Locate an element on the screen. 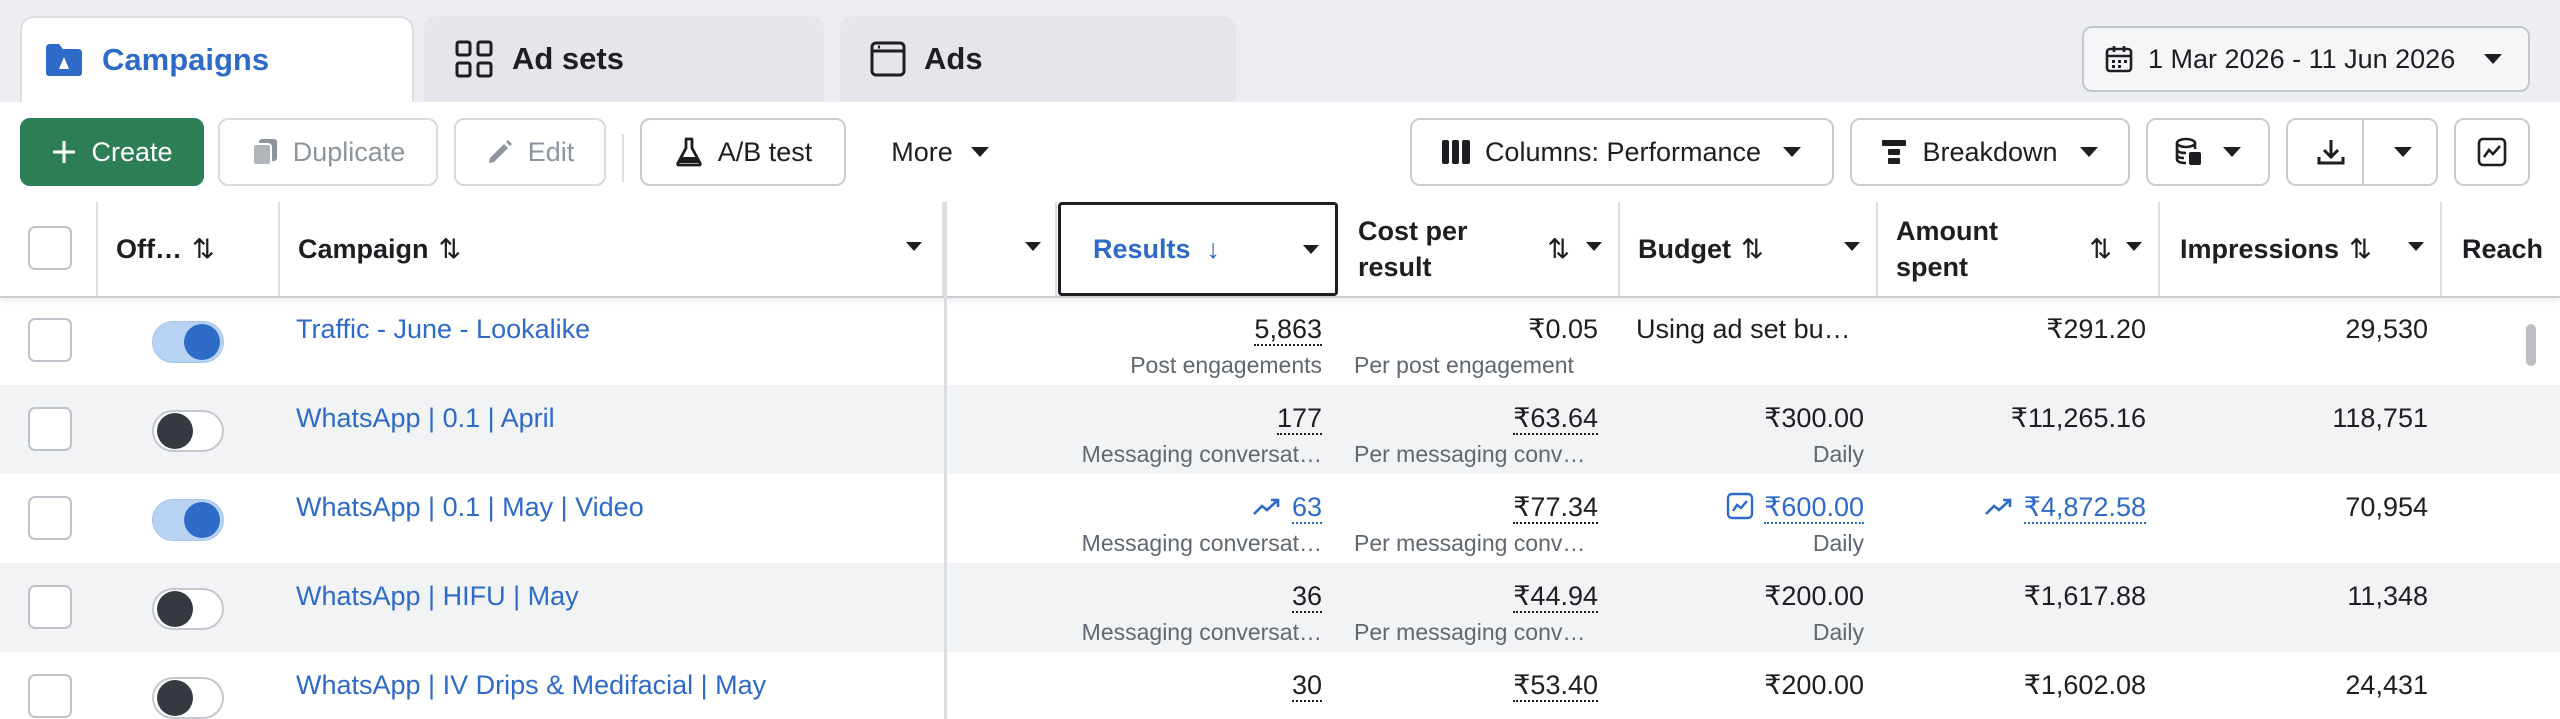 This screenshot has width=2560, height=719. more-label: More is located at coordinates (922, 151).